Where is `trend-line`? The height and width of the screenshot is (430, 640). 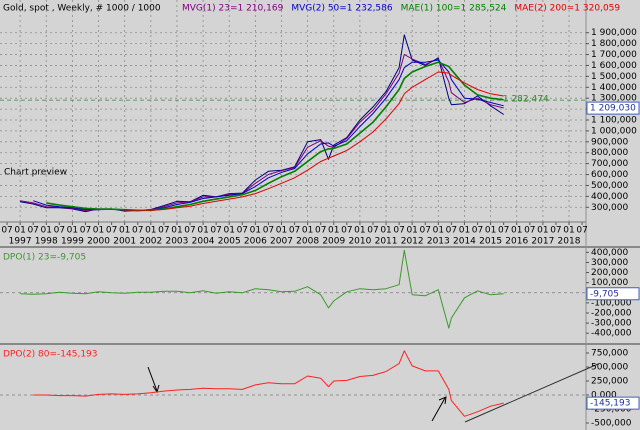
trend-line is located at coordinates (531, 393).